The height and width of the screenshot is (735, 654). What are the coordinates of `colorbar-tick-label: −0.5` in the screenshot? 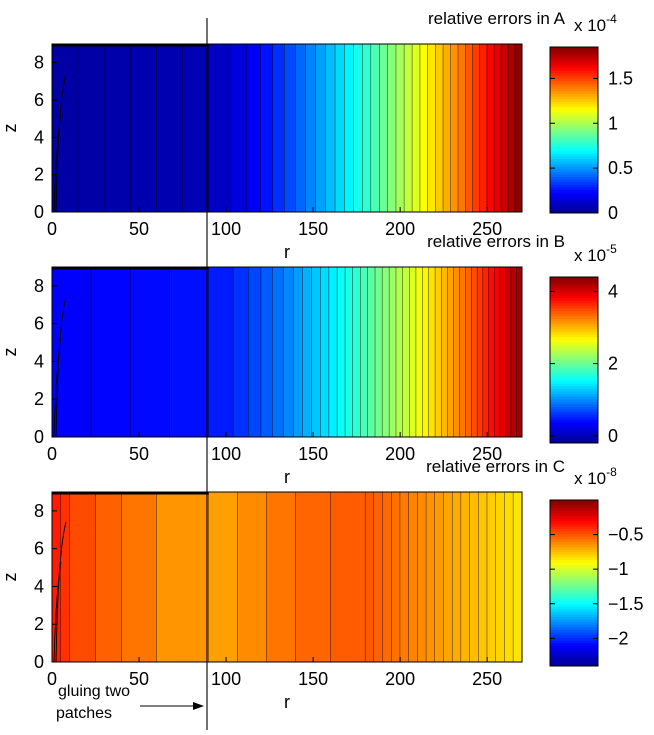 It's located at (626, 535).